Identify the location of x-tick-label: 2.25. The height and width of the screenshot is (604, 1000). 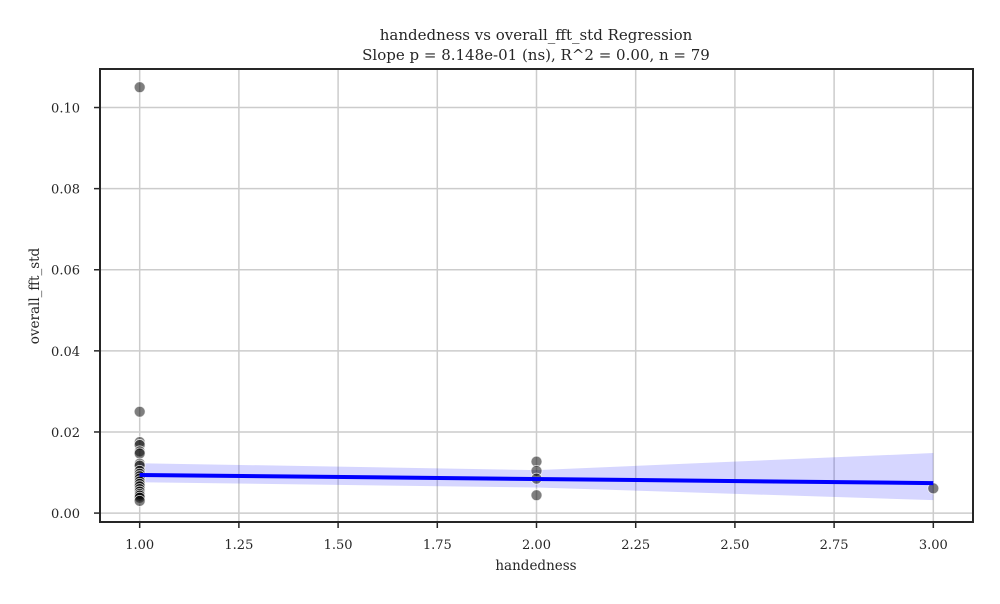
(635, 545).